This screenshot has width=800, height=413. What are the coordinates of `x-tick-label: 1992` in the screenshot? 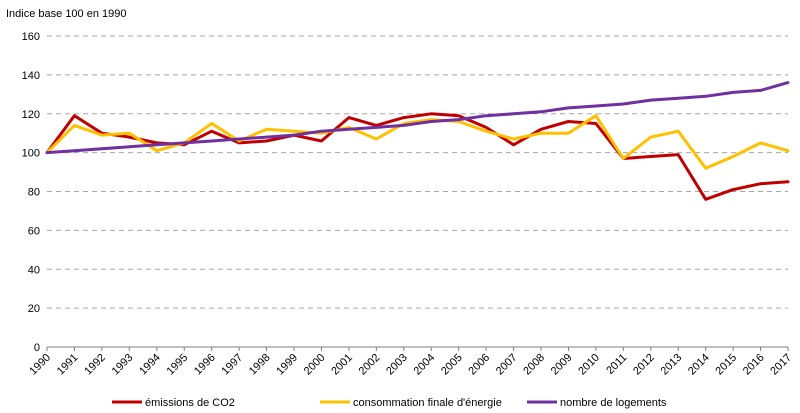 It's located at (95, 365).